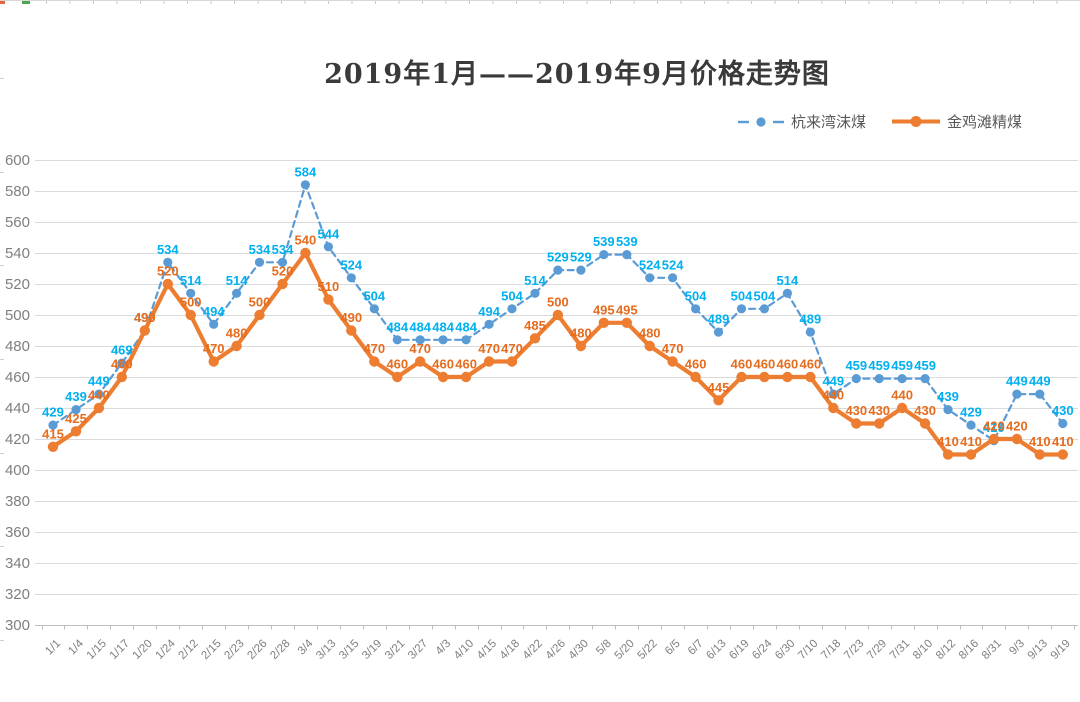 Image resolution: width=1080 pixels, height=702 pixels. Describe the element at coordinates (17, 408) in the screenshot. I see `y-axis-tick-label: 440` at that location.